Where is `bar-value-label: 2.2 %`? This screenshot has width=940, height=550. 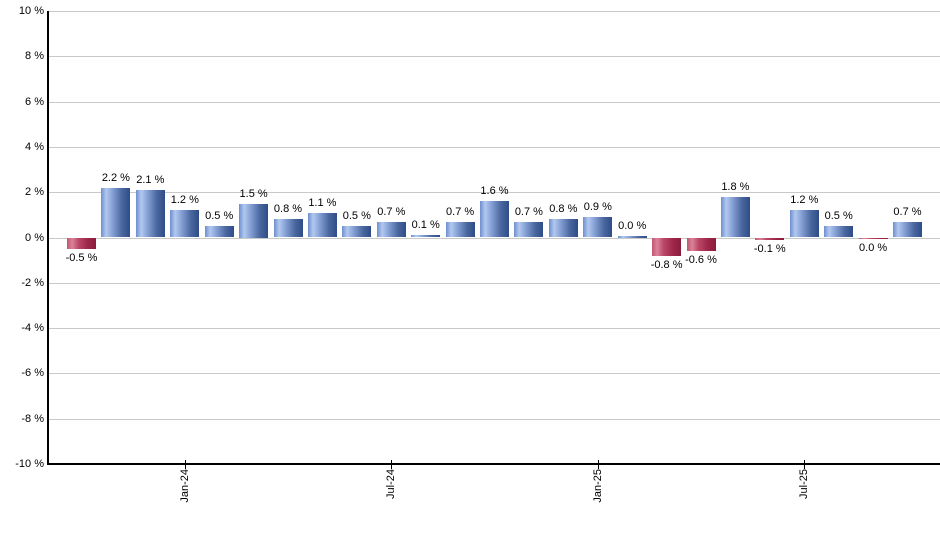
bar-value-label: 2.2 % is located at coordinates (115, 177).